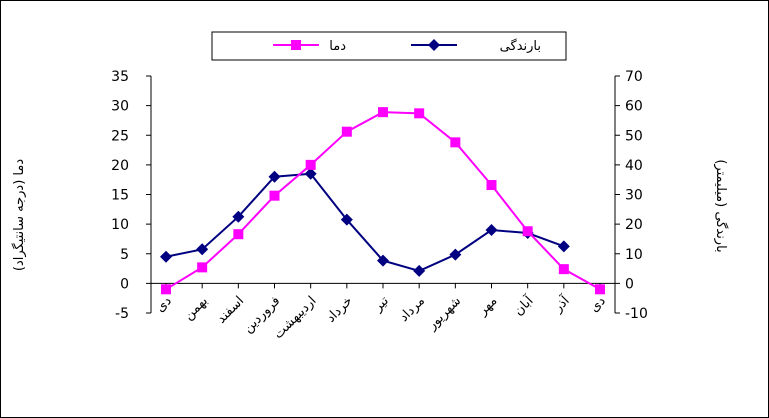  I want to click on left-tick-label: 0, so click(124, 284).